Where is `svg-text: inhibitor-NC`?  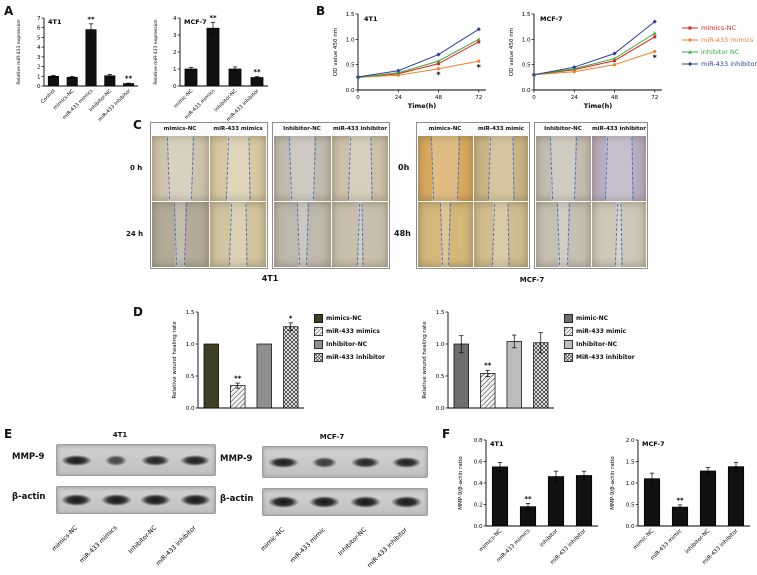 svg-text: inhibitor-NC is located at coordinates (697, 541).